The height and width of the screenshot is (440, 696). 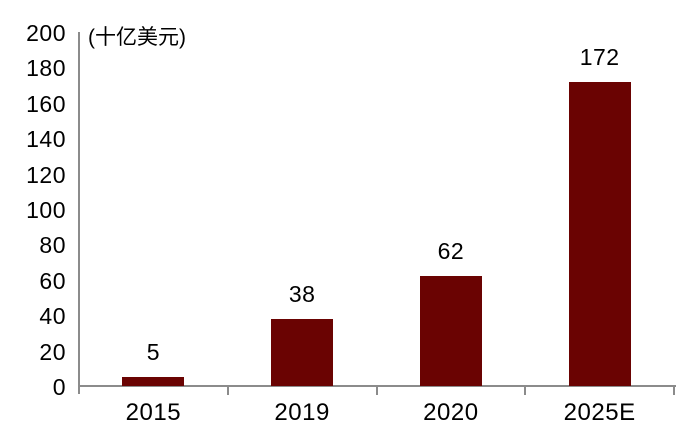 What do you see at coordinates (302, 412) in the screenshot?
I see `x-category-label: 2019` at bounding box center [302, 412].